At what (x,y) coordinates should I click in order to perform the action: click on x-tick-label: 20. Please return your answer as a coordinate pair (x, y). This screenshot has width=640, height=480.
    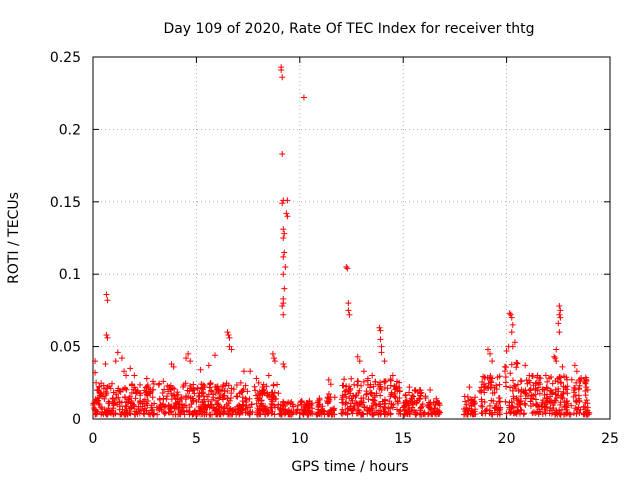
    Looking at the image, I should click on (507, 439).